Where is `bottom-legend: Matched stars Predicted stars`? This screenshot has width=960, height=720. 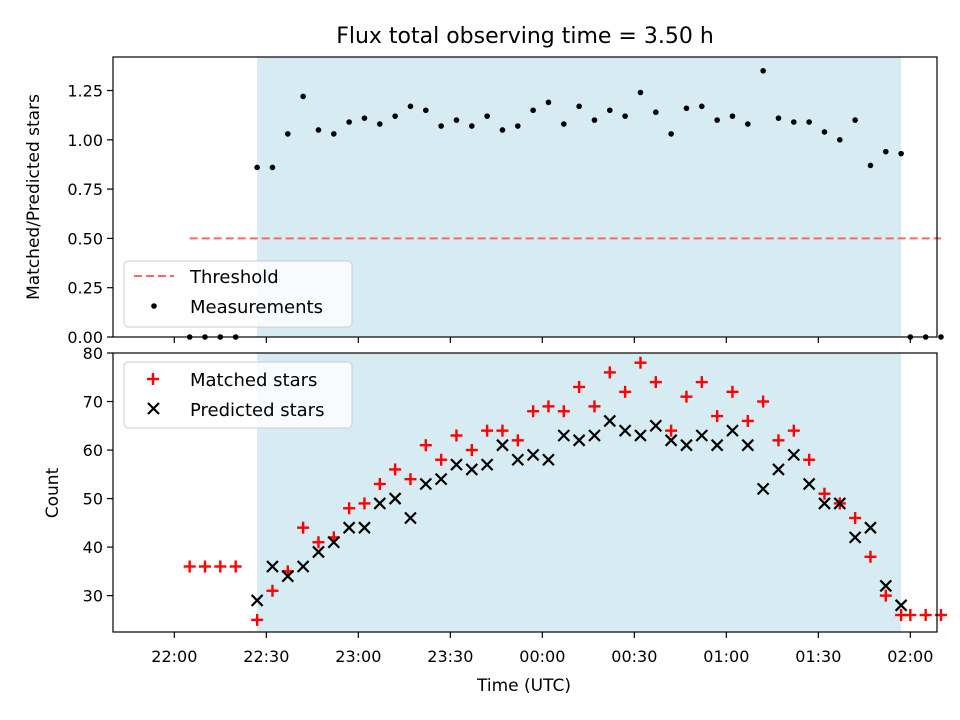
bottom-legend: Matched stars Predicted stars is located at coordinates (238, 395).